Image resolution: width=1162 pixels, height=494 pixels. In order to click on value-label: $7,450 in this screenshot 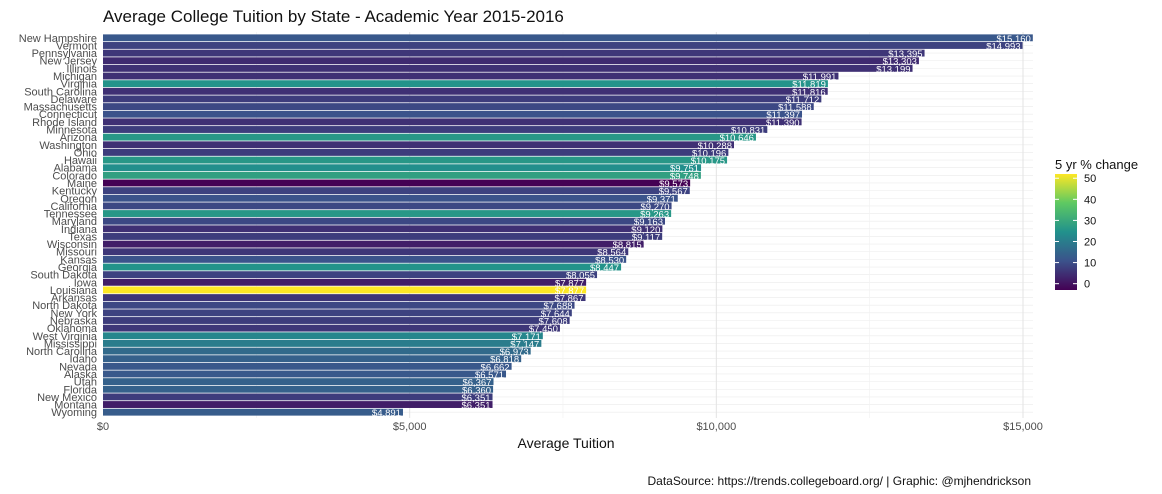, I will do `click(543, 329)`.